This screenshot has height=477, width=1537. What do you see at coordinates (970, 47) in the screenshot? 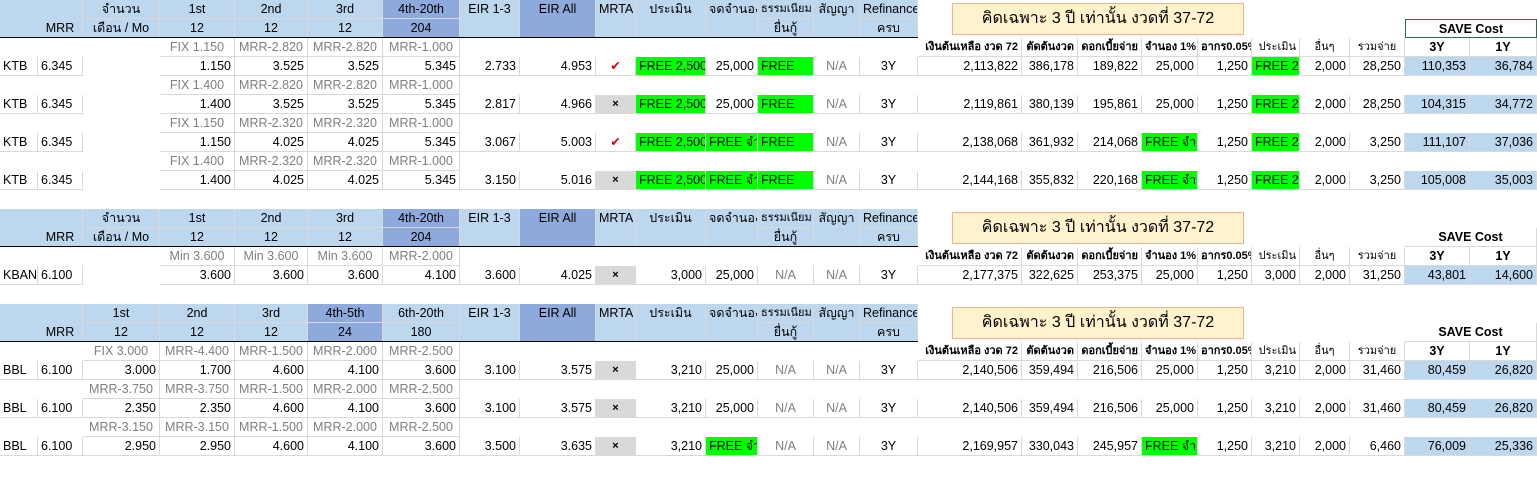
I see `col-balance: เงินต้นเหลือ งวด 72` at bounding box center [970, 47].